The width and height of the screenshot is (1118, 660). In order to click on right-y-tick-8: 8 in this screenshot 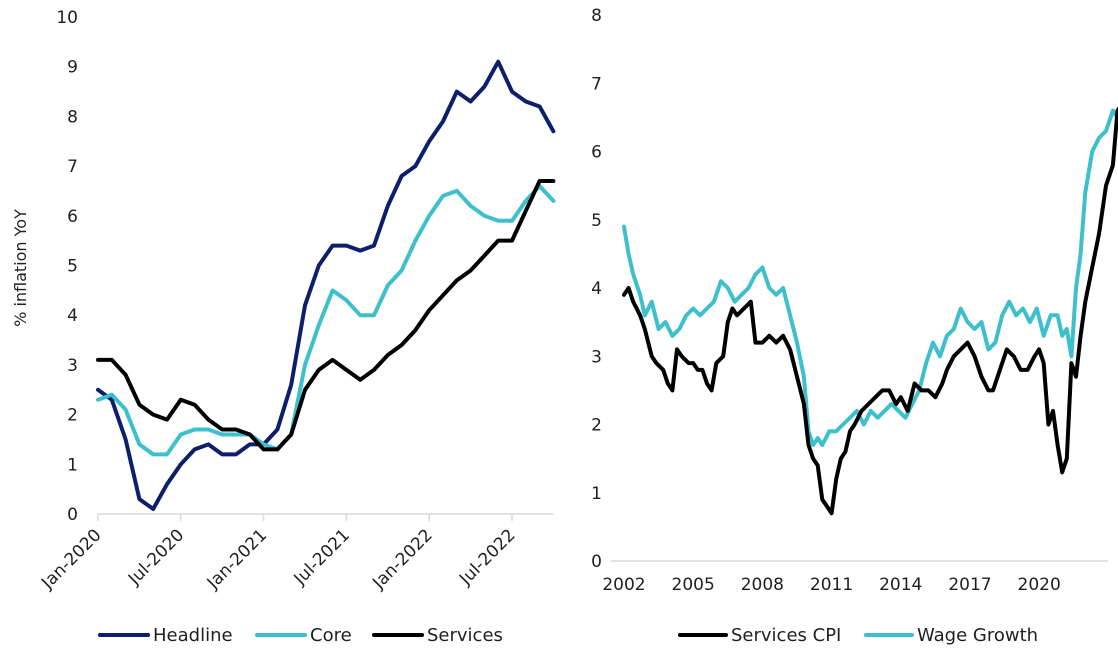, I will do `click(596, 16)`.